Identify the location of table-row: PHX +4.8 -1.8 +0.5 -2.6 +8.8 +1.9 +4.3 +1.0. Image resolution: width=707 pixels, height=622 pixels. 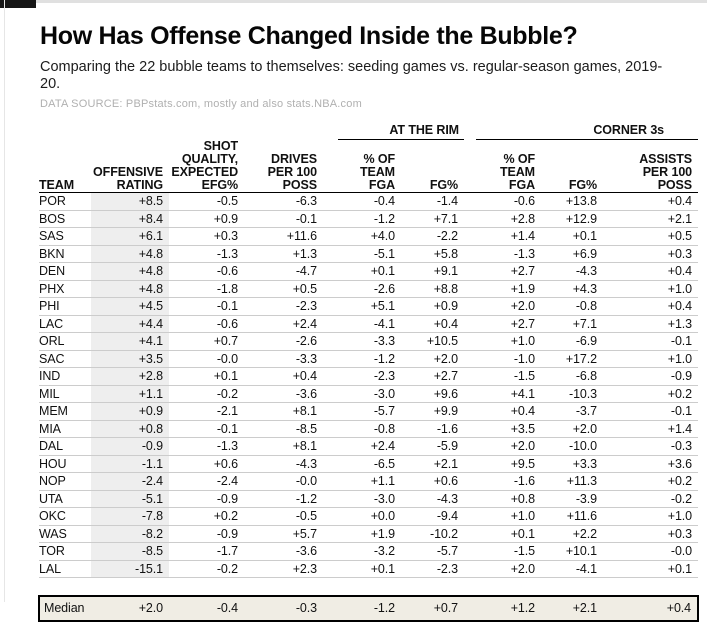
(369, 289).